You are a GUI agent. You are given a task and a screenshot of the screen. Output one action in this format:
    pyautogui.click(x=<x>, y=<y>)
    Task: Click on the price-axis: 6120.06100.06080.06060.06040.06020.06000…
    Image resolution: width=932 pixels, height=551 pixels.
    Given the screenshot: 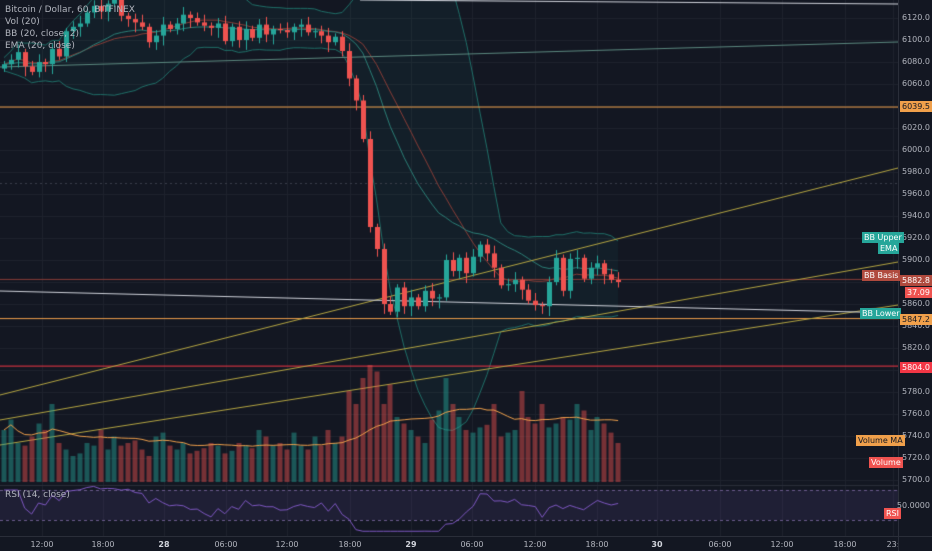 What is the action you would take?
    pyautogui.click(x=914, y=268)
    